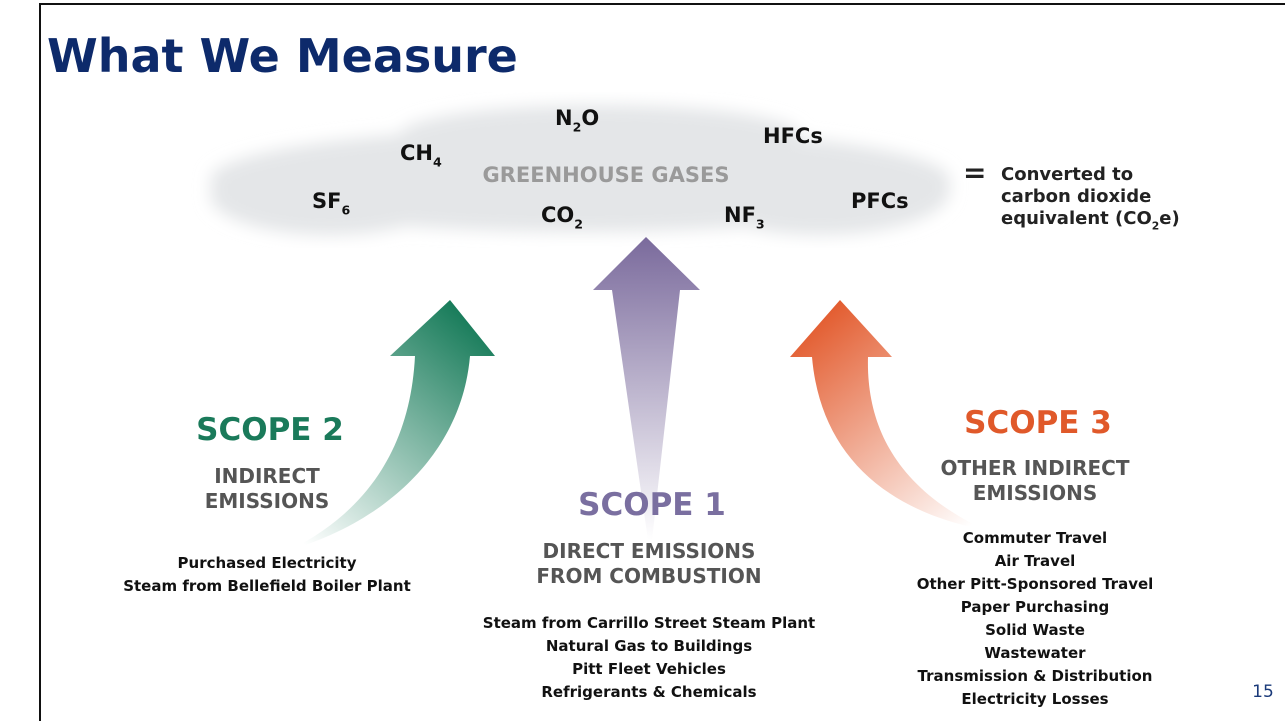 This screenshot has height=725, width=1285. What do you see at coordinates (1035, 676) in the screenshot?
I see `scope-item: Transmission & Distribution` at bounding box center [1035, 676].